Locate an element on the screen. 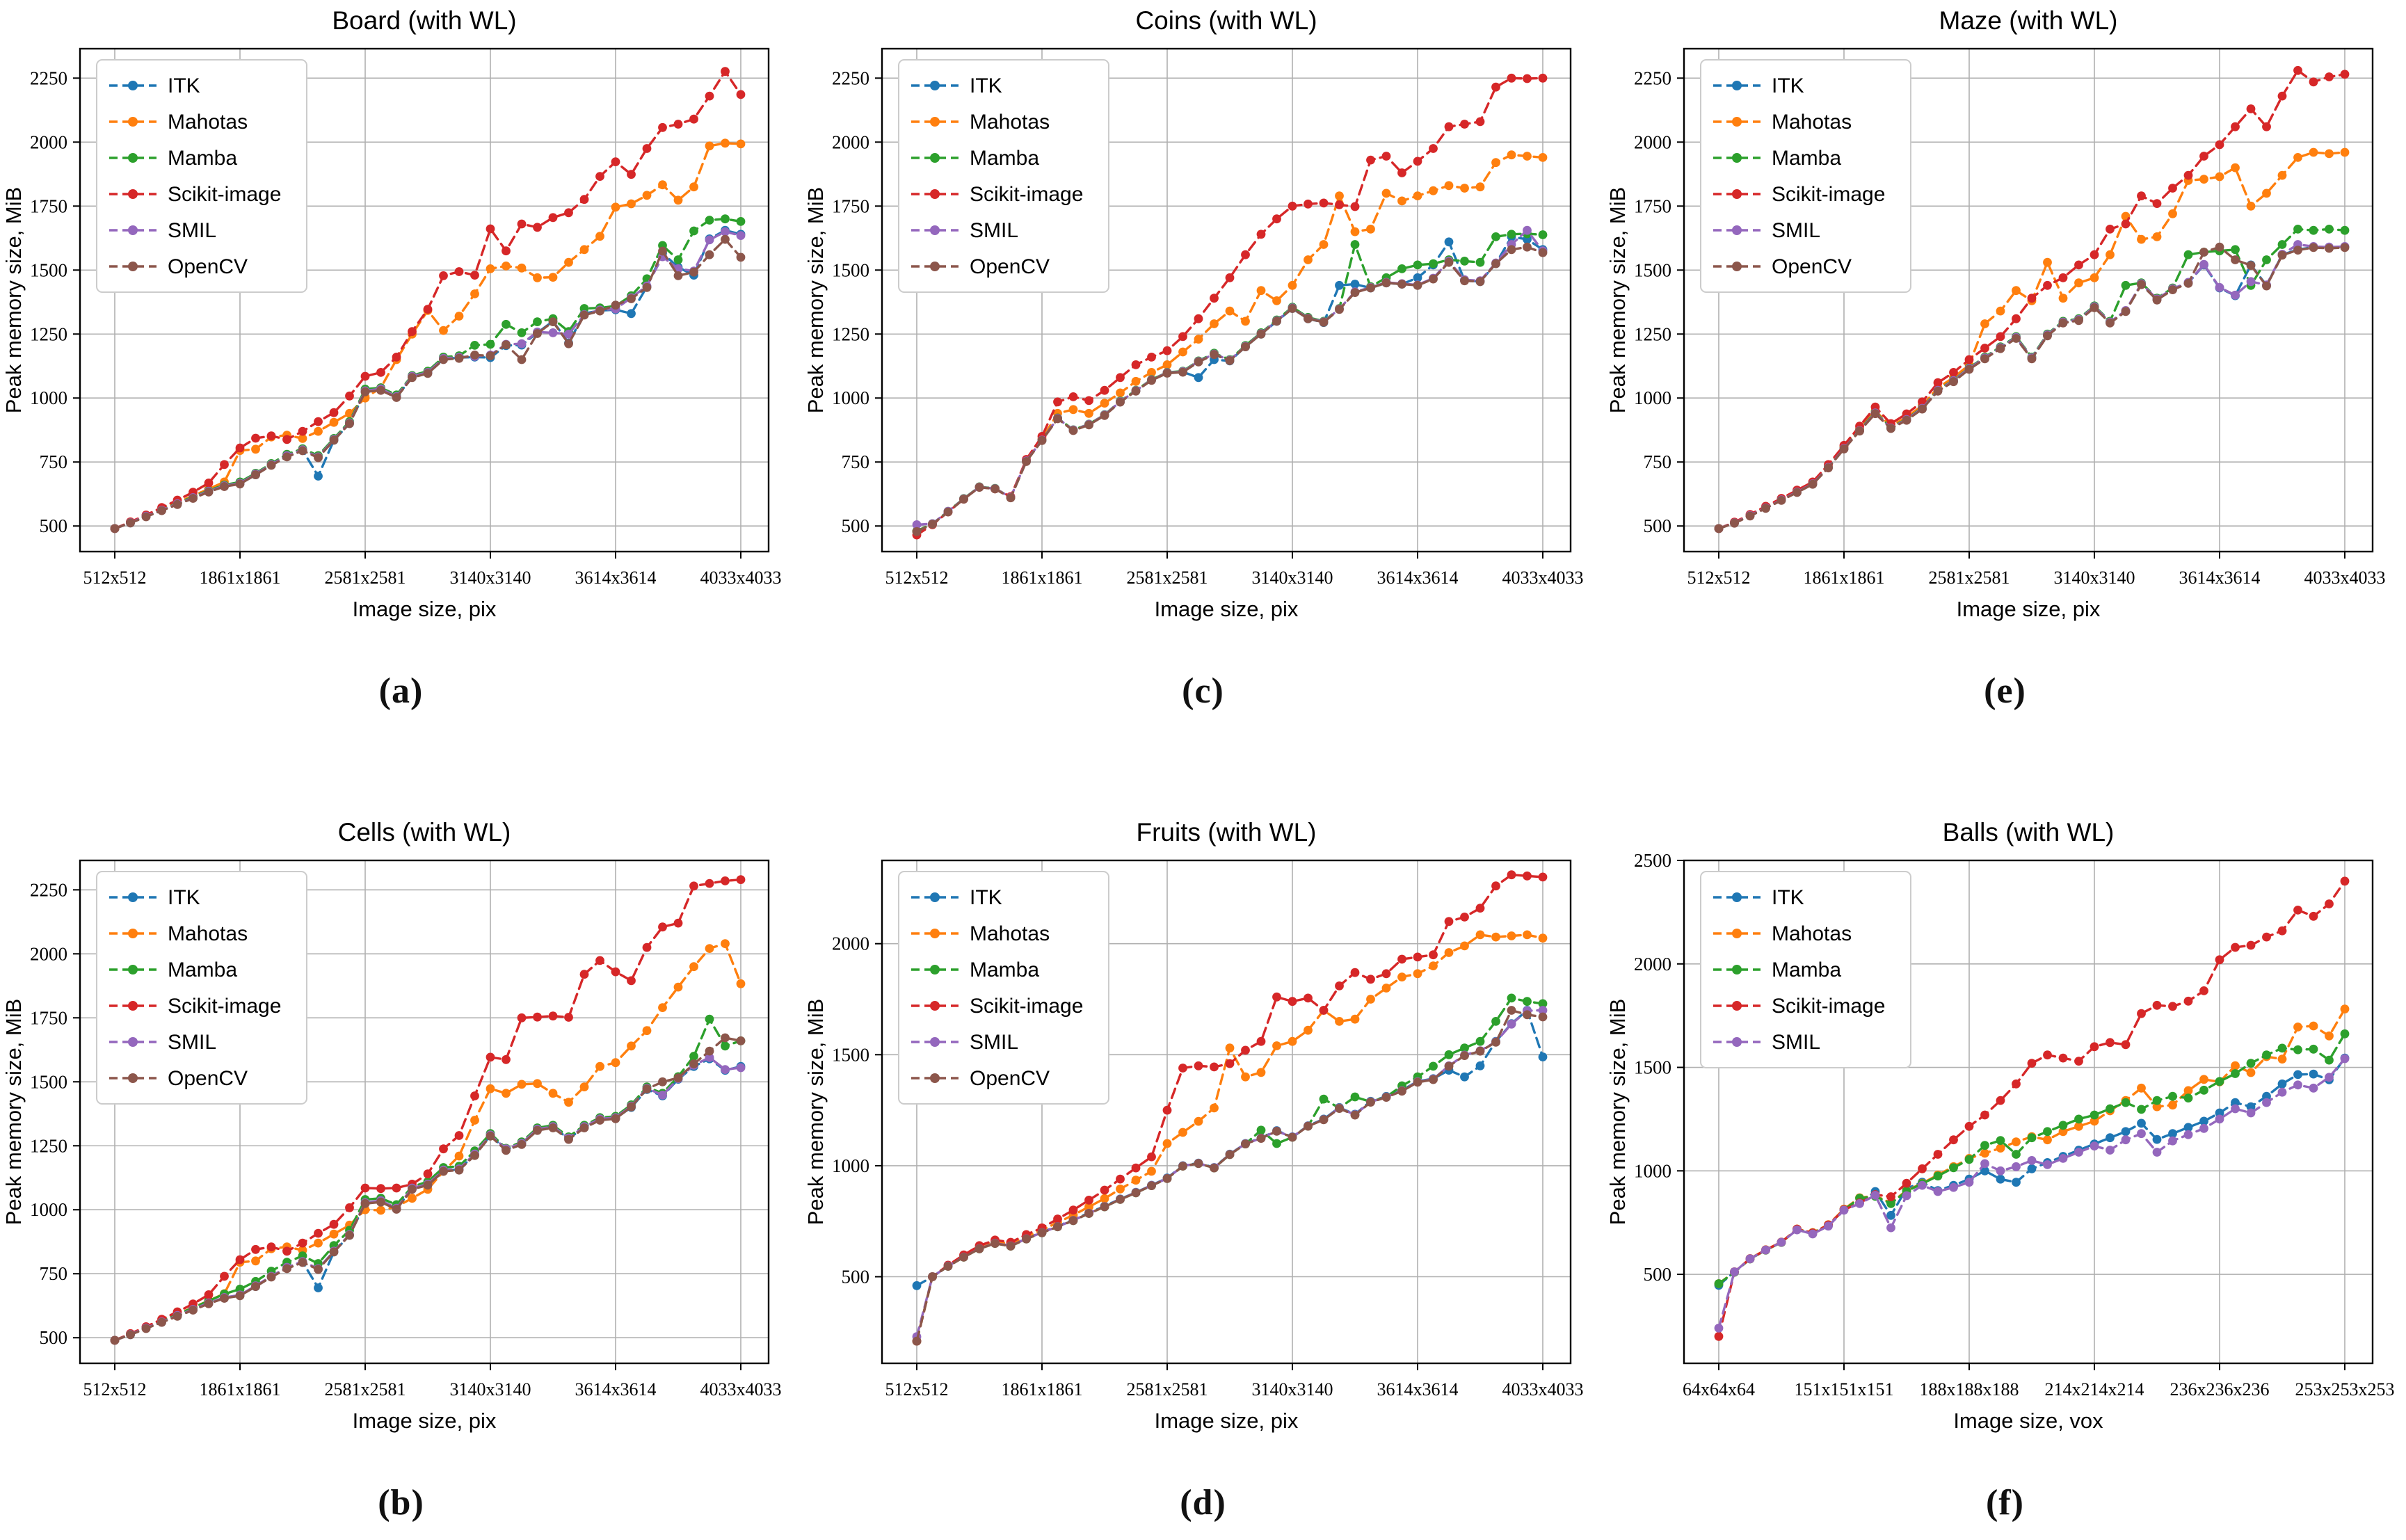 This screenshot has height=1540, width=2406. caption-d: (d) is located at coordinates (1203, 1503).